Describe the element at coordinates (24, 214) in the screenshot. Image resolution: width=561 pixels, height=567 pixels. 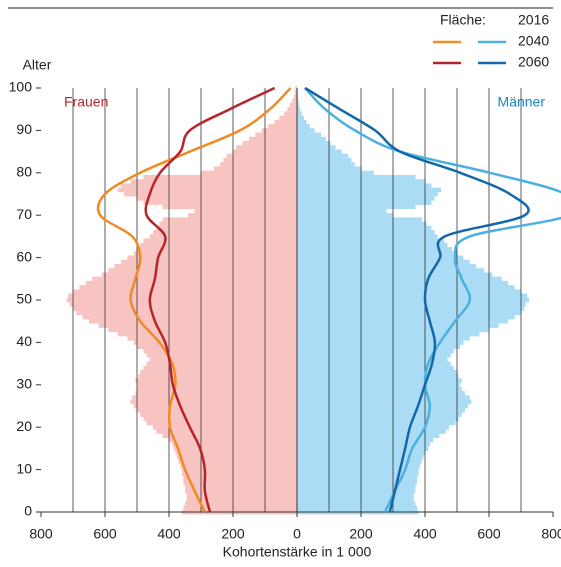
I see `y-tick-label: 70` at that location.